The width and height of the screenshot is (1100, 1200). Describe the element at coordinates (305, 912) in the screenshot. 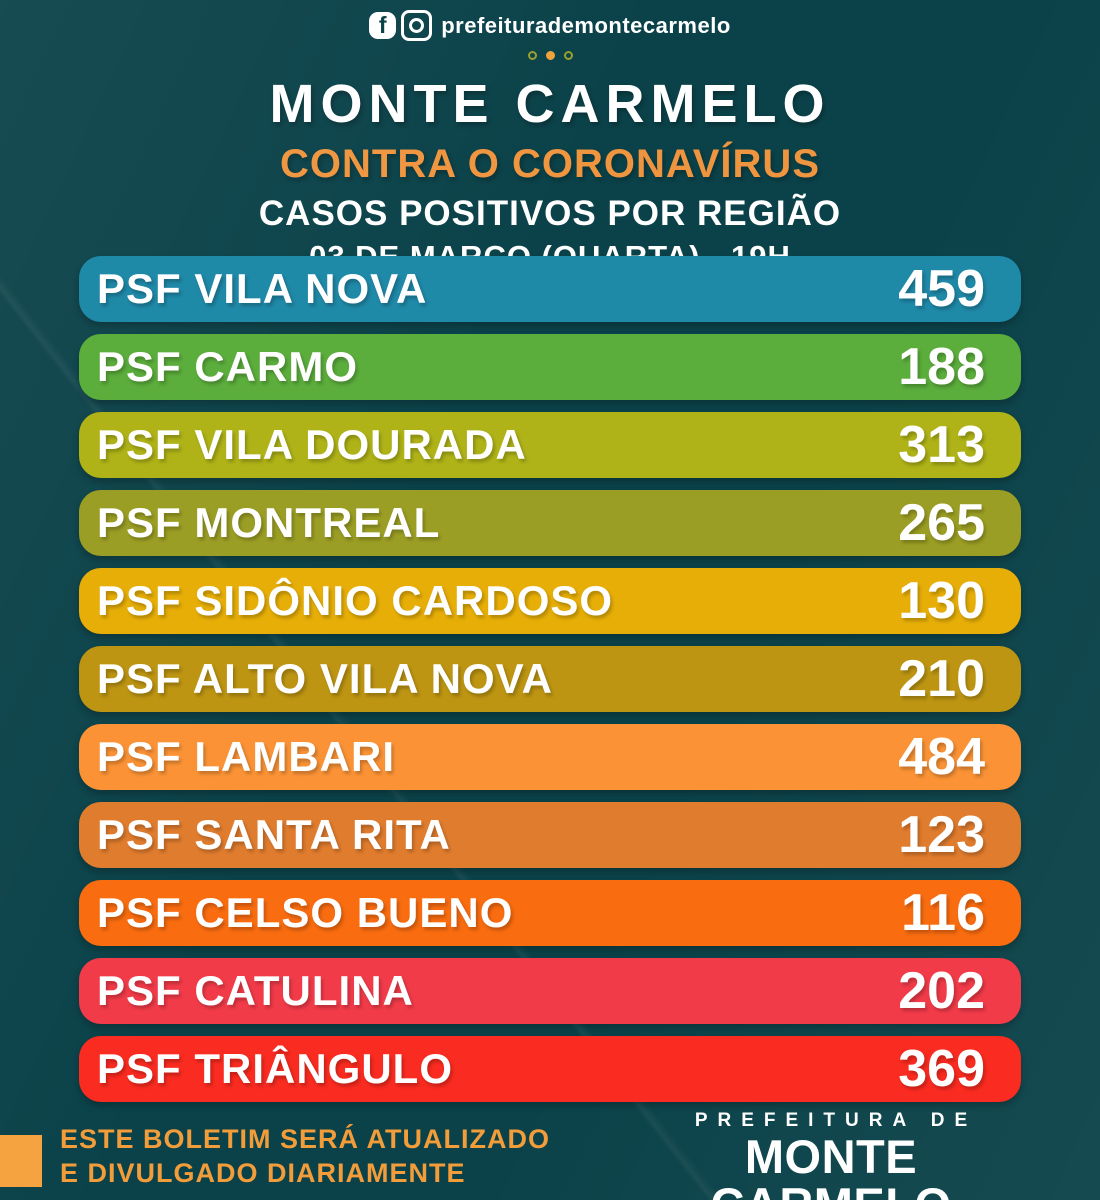

I see `bar-label: PSF CELSO BUENO` at that location.